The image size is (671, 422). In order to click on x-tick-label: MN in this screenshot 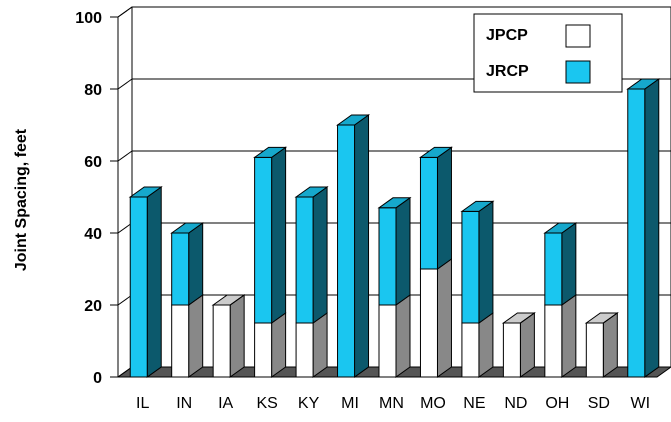, I will do `click(391, 403)`.